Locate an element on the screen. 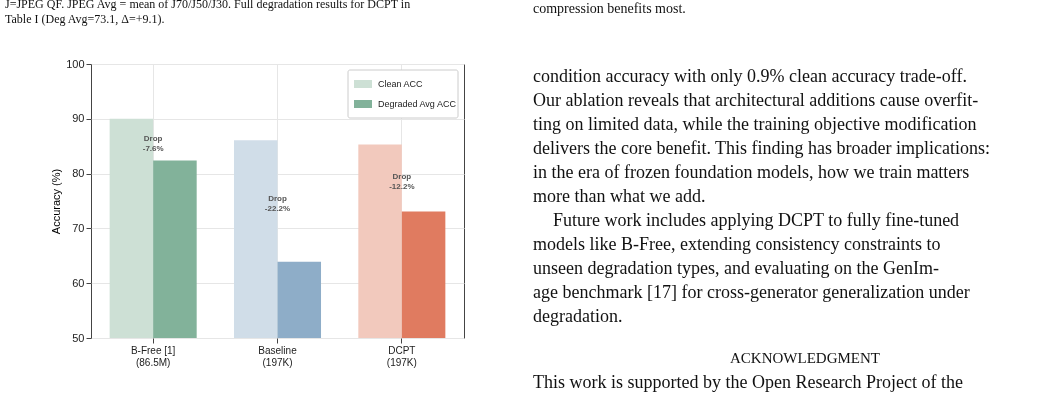 This screenshot has height=396, width=1042. y-tick-label: 100 is located at coordinates (75, 63).